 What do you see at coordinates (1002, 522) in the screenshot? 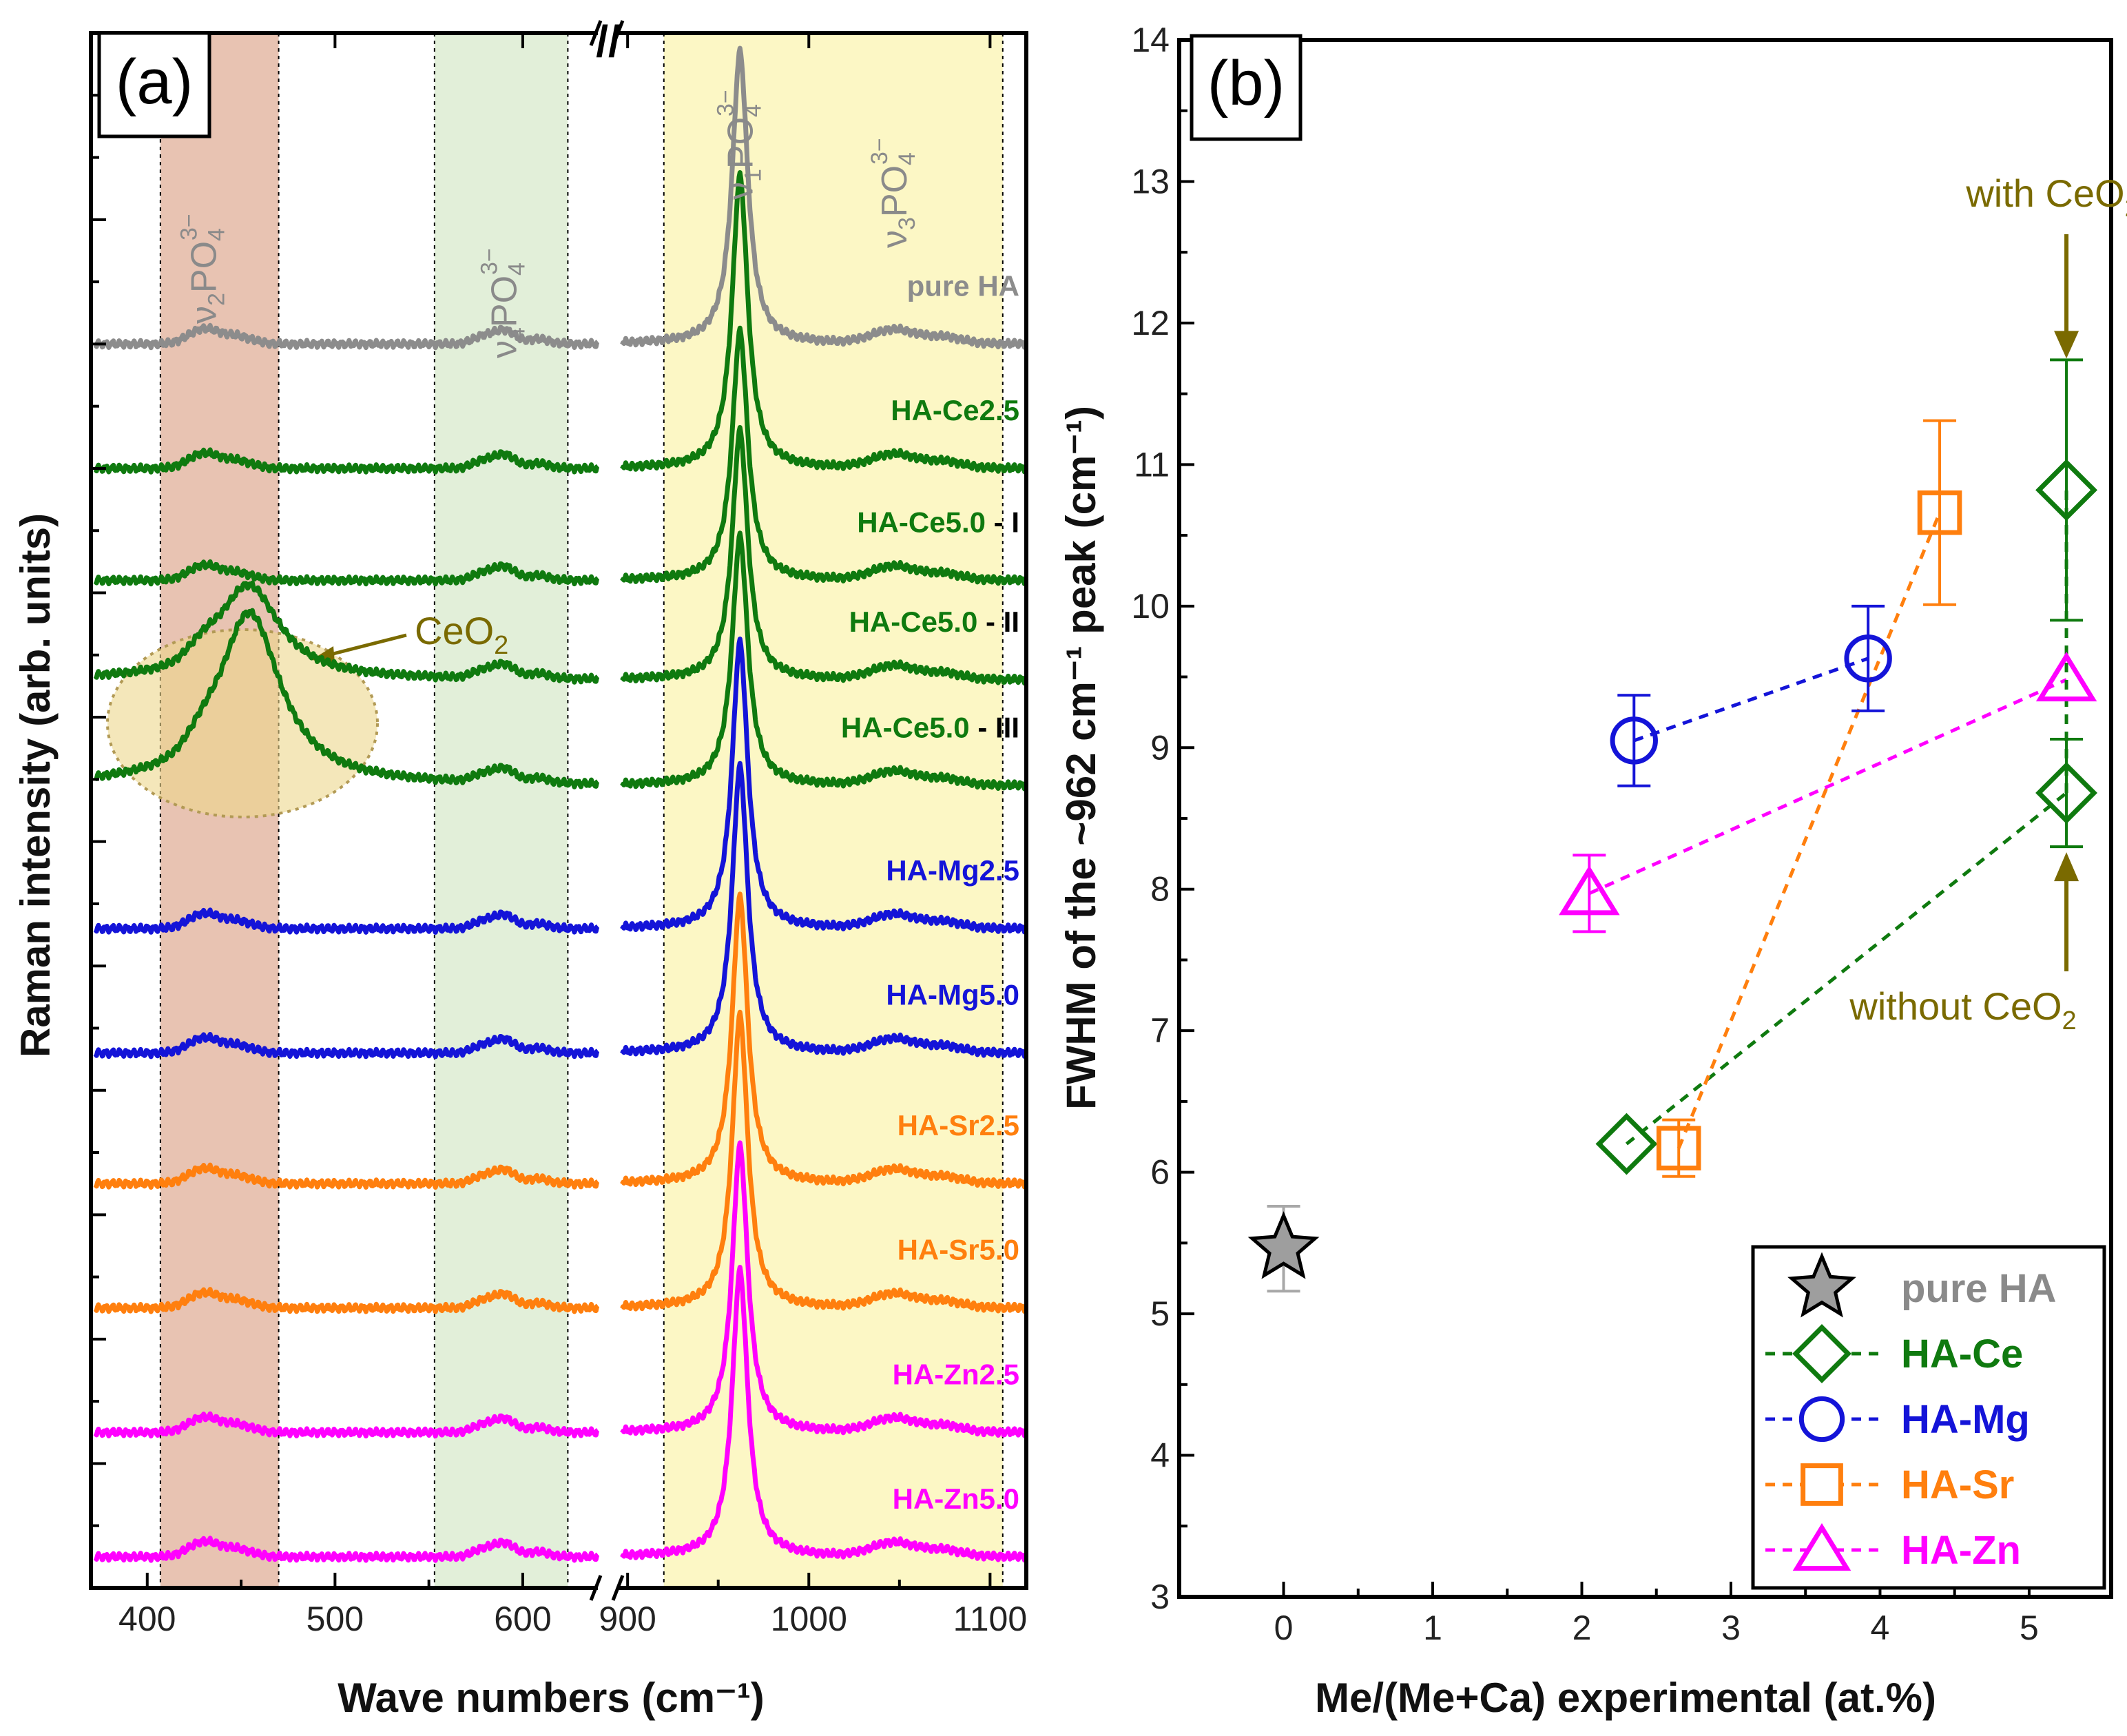
I see `spectrum-label-suffix: - I` at bounding box center [1002, 522].